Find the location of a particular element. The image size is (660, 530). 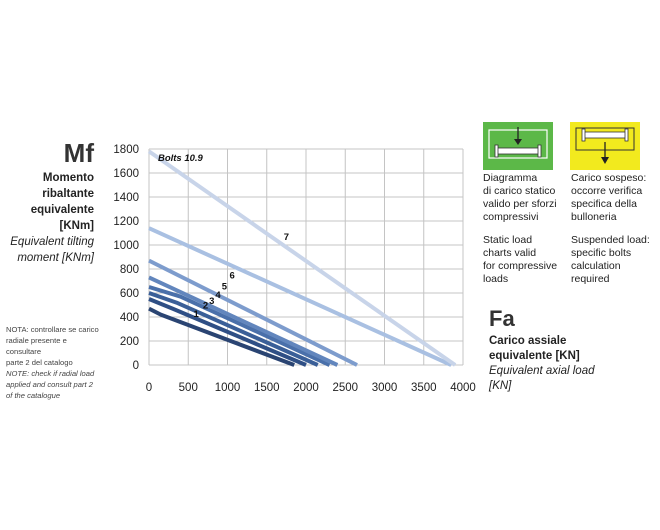

x-tick-label: 3500 is located at coordinates (424, 388).